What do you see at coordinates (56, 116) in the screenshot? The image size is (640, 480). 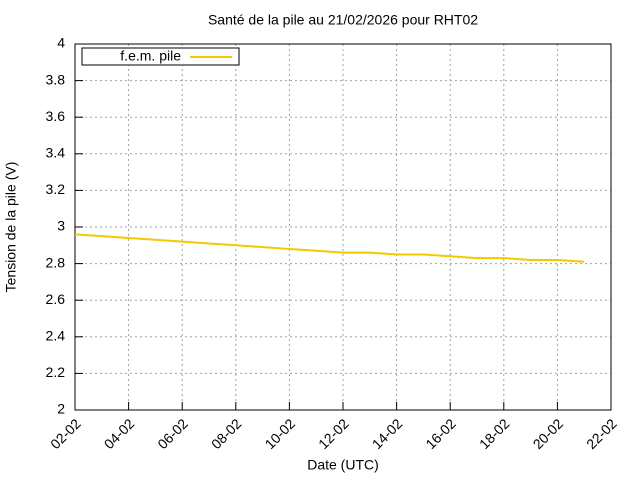 I see `y-tick-label: 3.6` at bounding box center [56, 116].